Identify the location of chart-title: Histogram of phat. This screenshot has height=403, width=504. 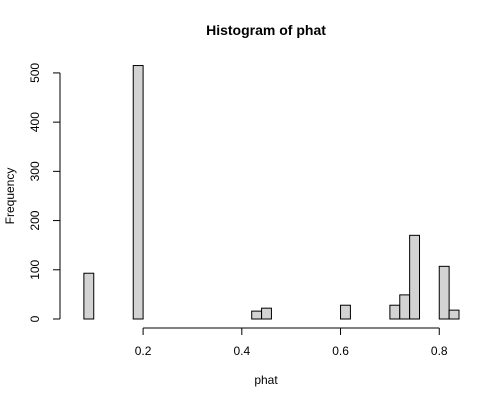
(266, 30).